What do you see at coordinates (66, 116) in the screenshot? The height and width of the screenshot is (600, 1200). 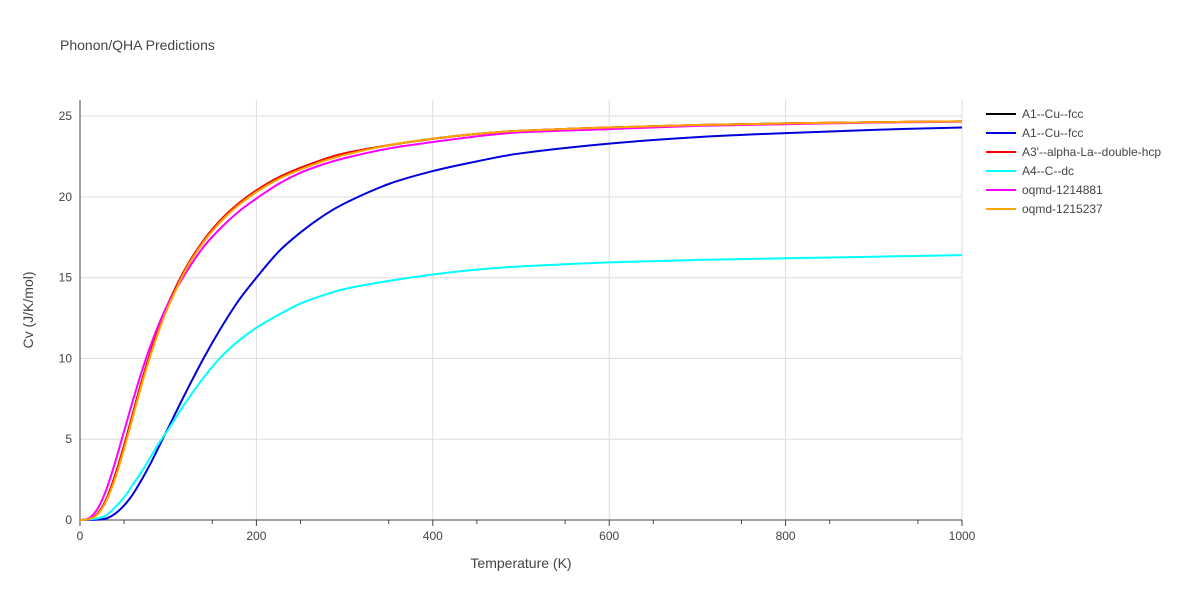 I see `y-tick-label: 25` at bounding box center [66, 116].